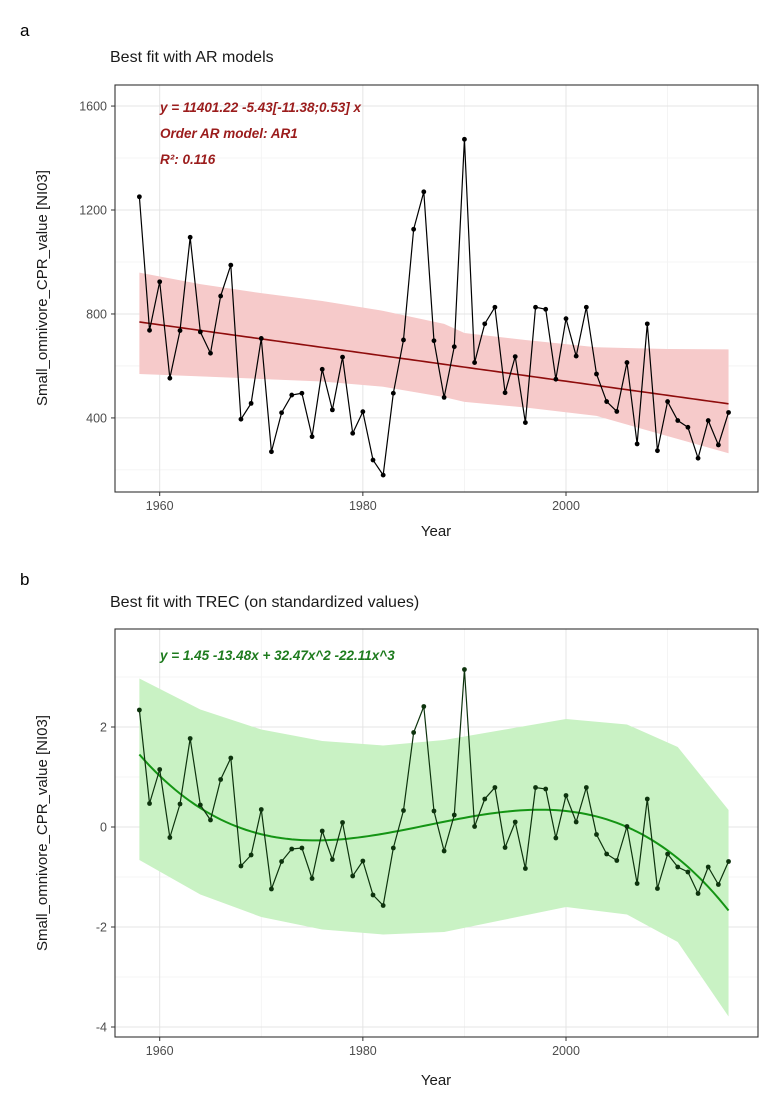  Describe the element at coordinates (229, 133) in the screenshot. I see `chart-a-ar-order: Order AR model: AR1` at that location.